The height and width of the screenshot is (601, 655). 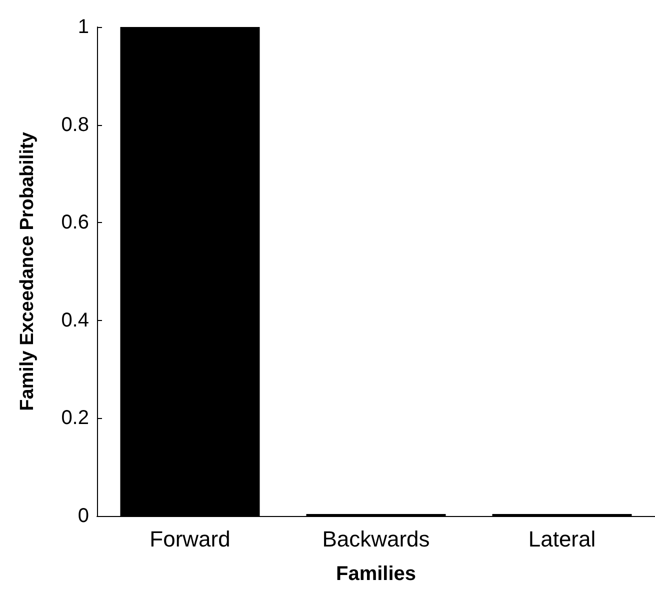 What do you see at coordinates (75, 223) in the screenshot?
I see `y-tick-label: 0.6` at bounding box center [75, 223].